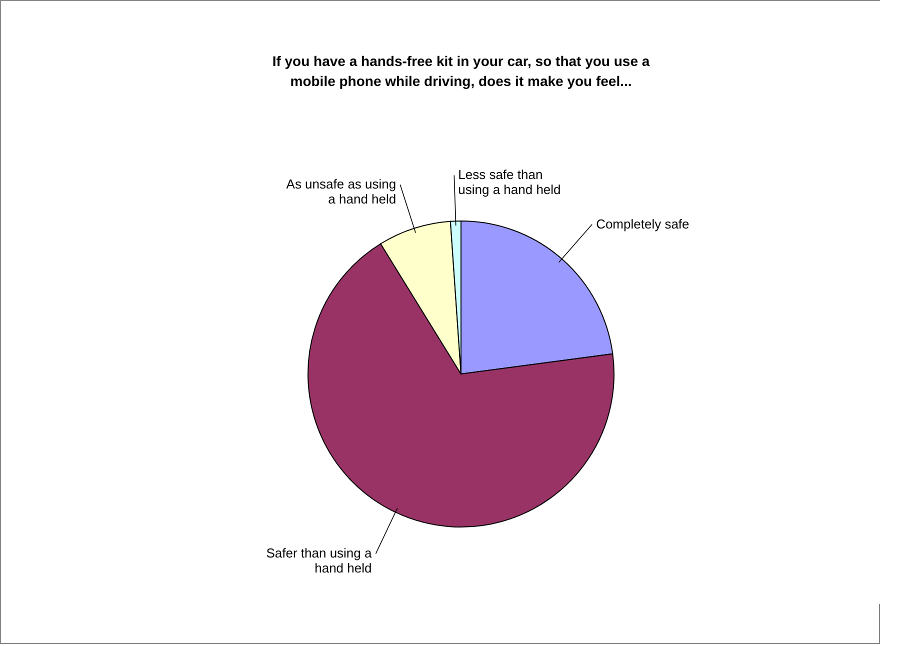  Describe the element at coordinates (643, 224) in the screenshot. I see `slice-label: Completely safe` at that location.